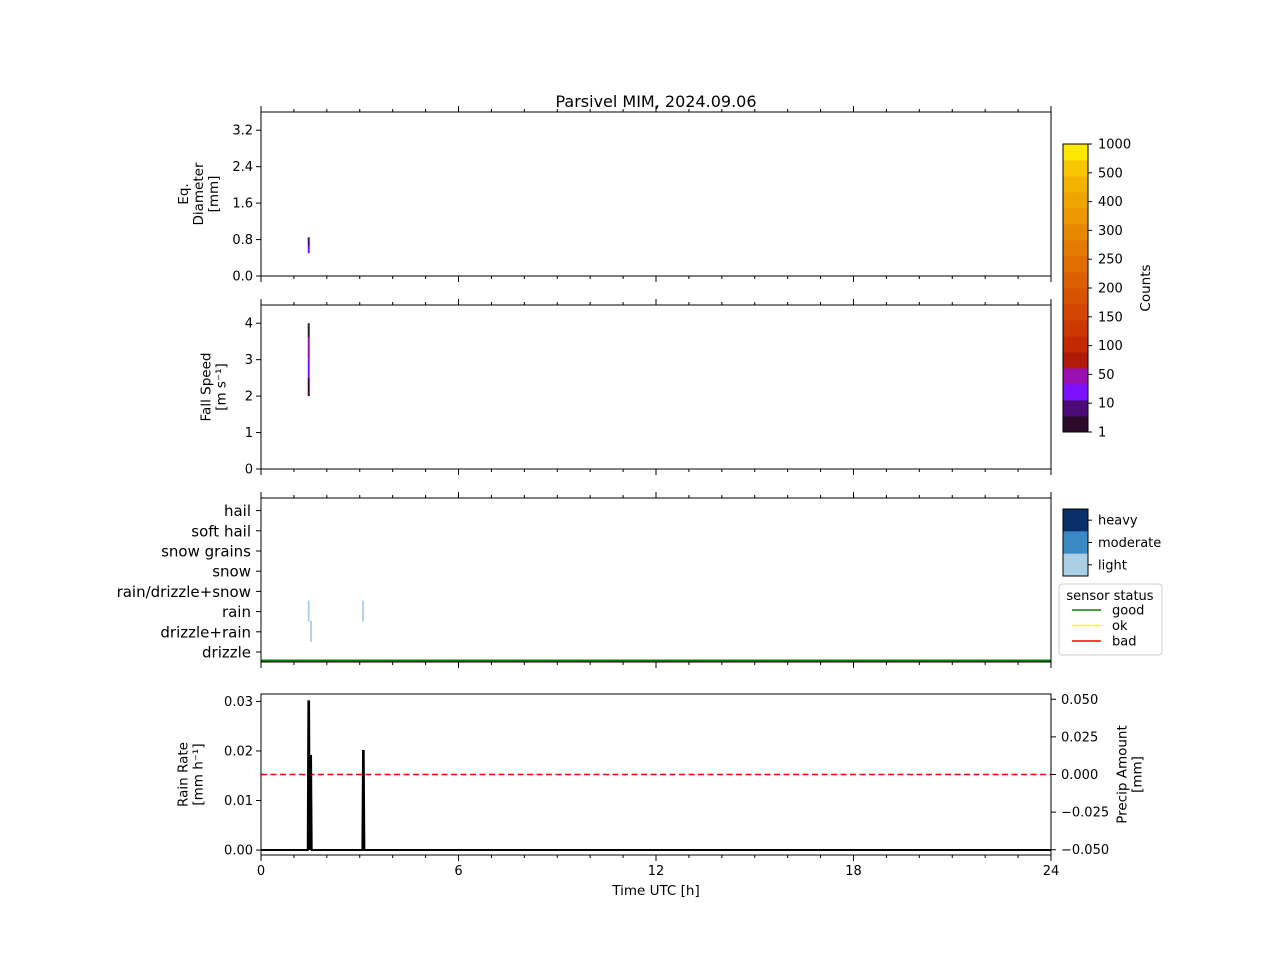 The image size is (1280, 960). What do you see at coordinates (236, 612) in the screenshot?
I see `category-label: rain` at bounding box center [236, 612].